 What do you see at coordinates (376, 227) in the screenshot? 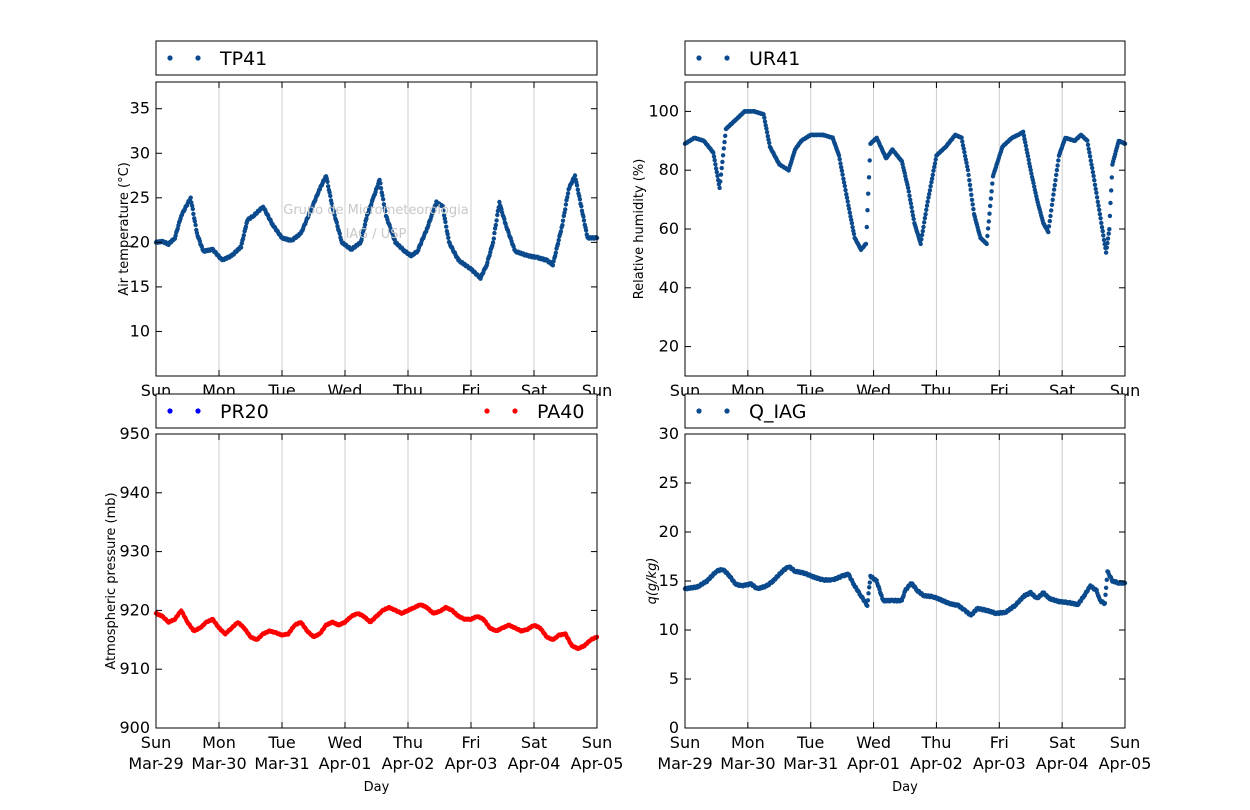
I see `series-TP41` at bounding box center [376, 227].